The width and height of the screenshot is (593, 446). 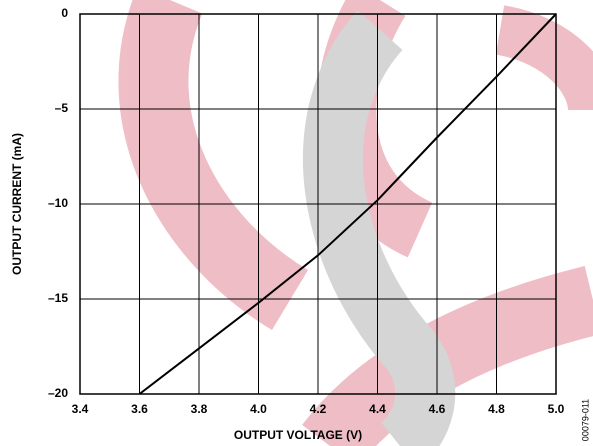 I want to click on x-tick-label: 5.0, so click(x=556, y=409).